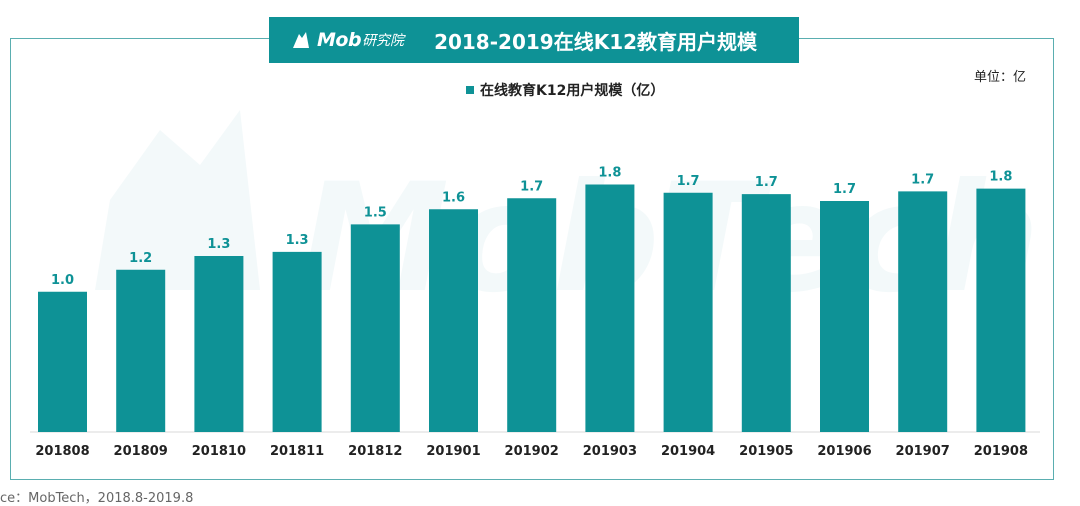 This screenshot has width=1080, height=506. What do you see at coordinates (922, 179) in the screenshot?
I see `data-label-201907: 1.7` at bounding box center [922, 179].